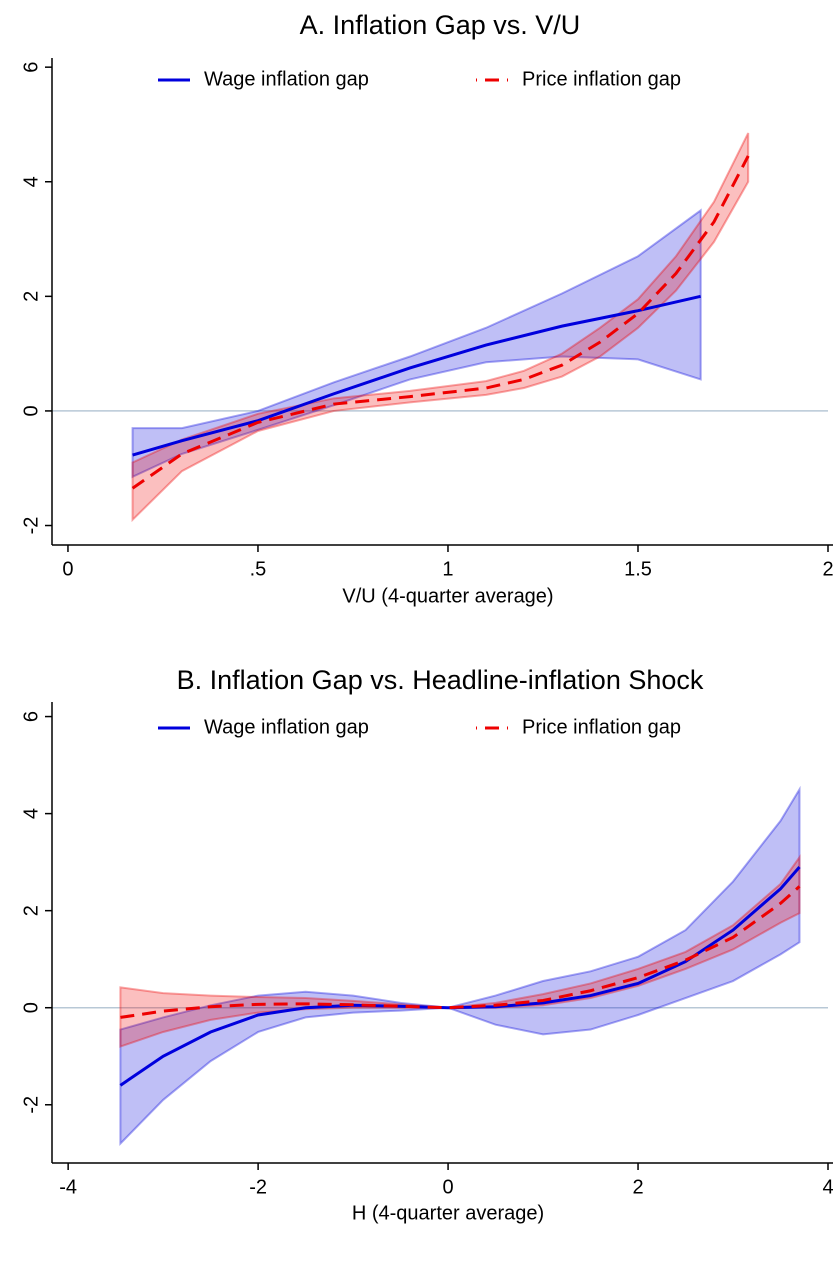 The width and height of the screenshot is (833, 1261). What do you see at coordinates (258, 569) in the screenshot?
I see `x-tick-label: .5` at bounding box center [258, 569].